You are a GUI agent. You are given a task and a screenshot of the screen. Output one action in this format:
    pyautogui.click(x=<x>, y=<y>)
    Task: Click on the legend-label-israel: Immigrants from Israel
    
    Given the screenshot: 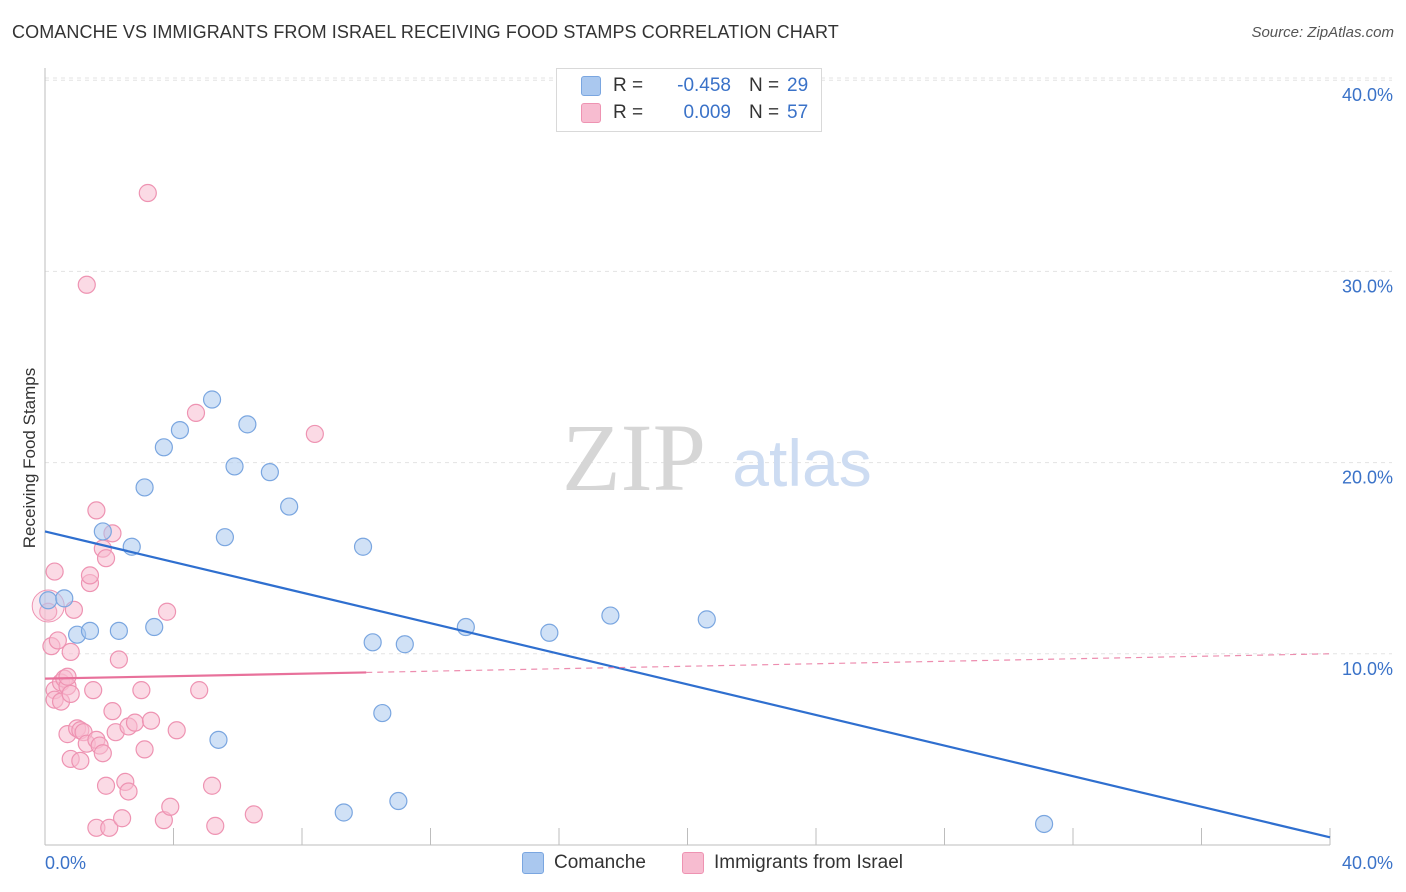 What is the action you would take?
    pyautogui.click(x=808, y=862)
    